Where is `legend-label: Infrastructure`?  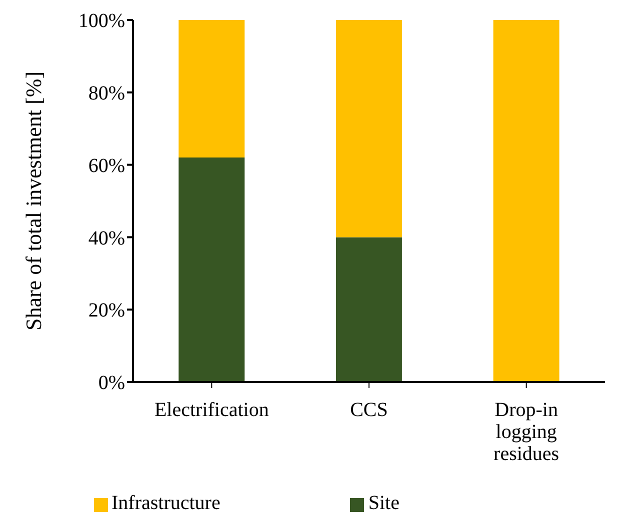
legend-label: Infrastructure is located at coordinates (166, 503).